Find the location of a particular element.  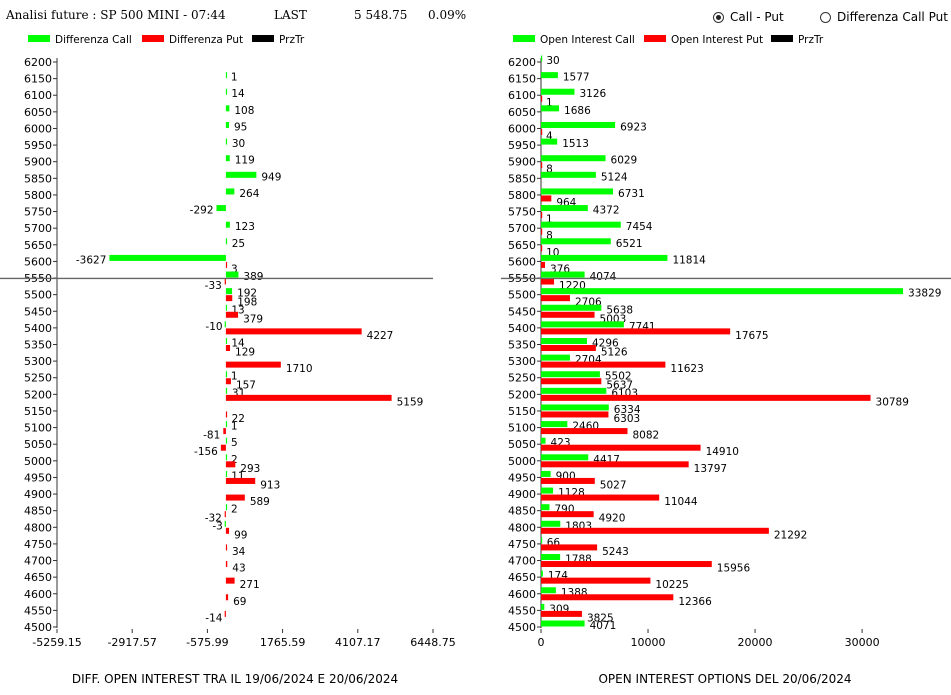

call-value-label: 95 is located at coordinates (240, 127).